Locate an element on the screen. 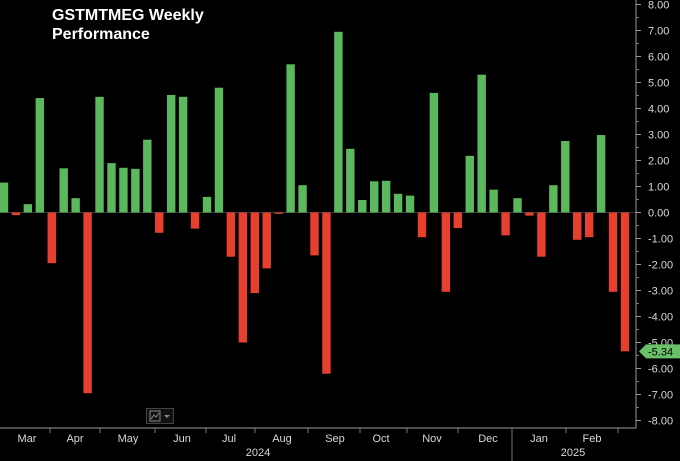  y-tick-label: 8.00 is located at coordinates (658, 6).